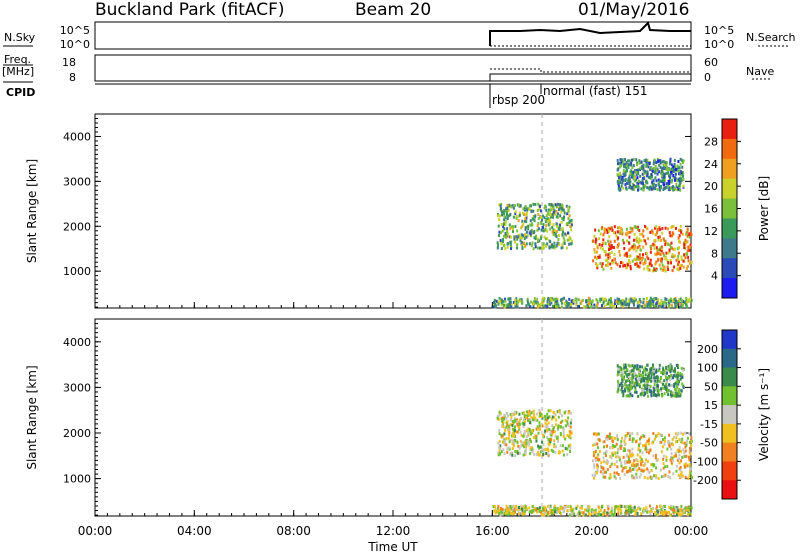 The height and width of the screenshot is (554, 800). Describe the element at coordinates (729, 288) in the screenshot. I see `colorbar-segment` at that location.